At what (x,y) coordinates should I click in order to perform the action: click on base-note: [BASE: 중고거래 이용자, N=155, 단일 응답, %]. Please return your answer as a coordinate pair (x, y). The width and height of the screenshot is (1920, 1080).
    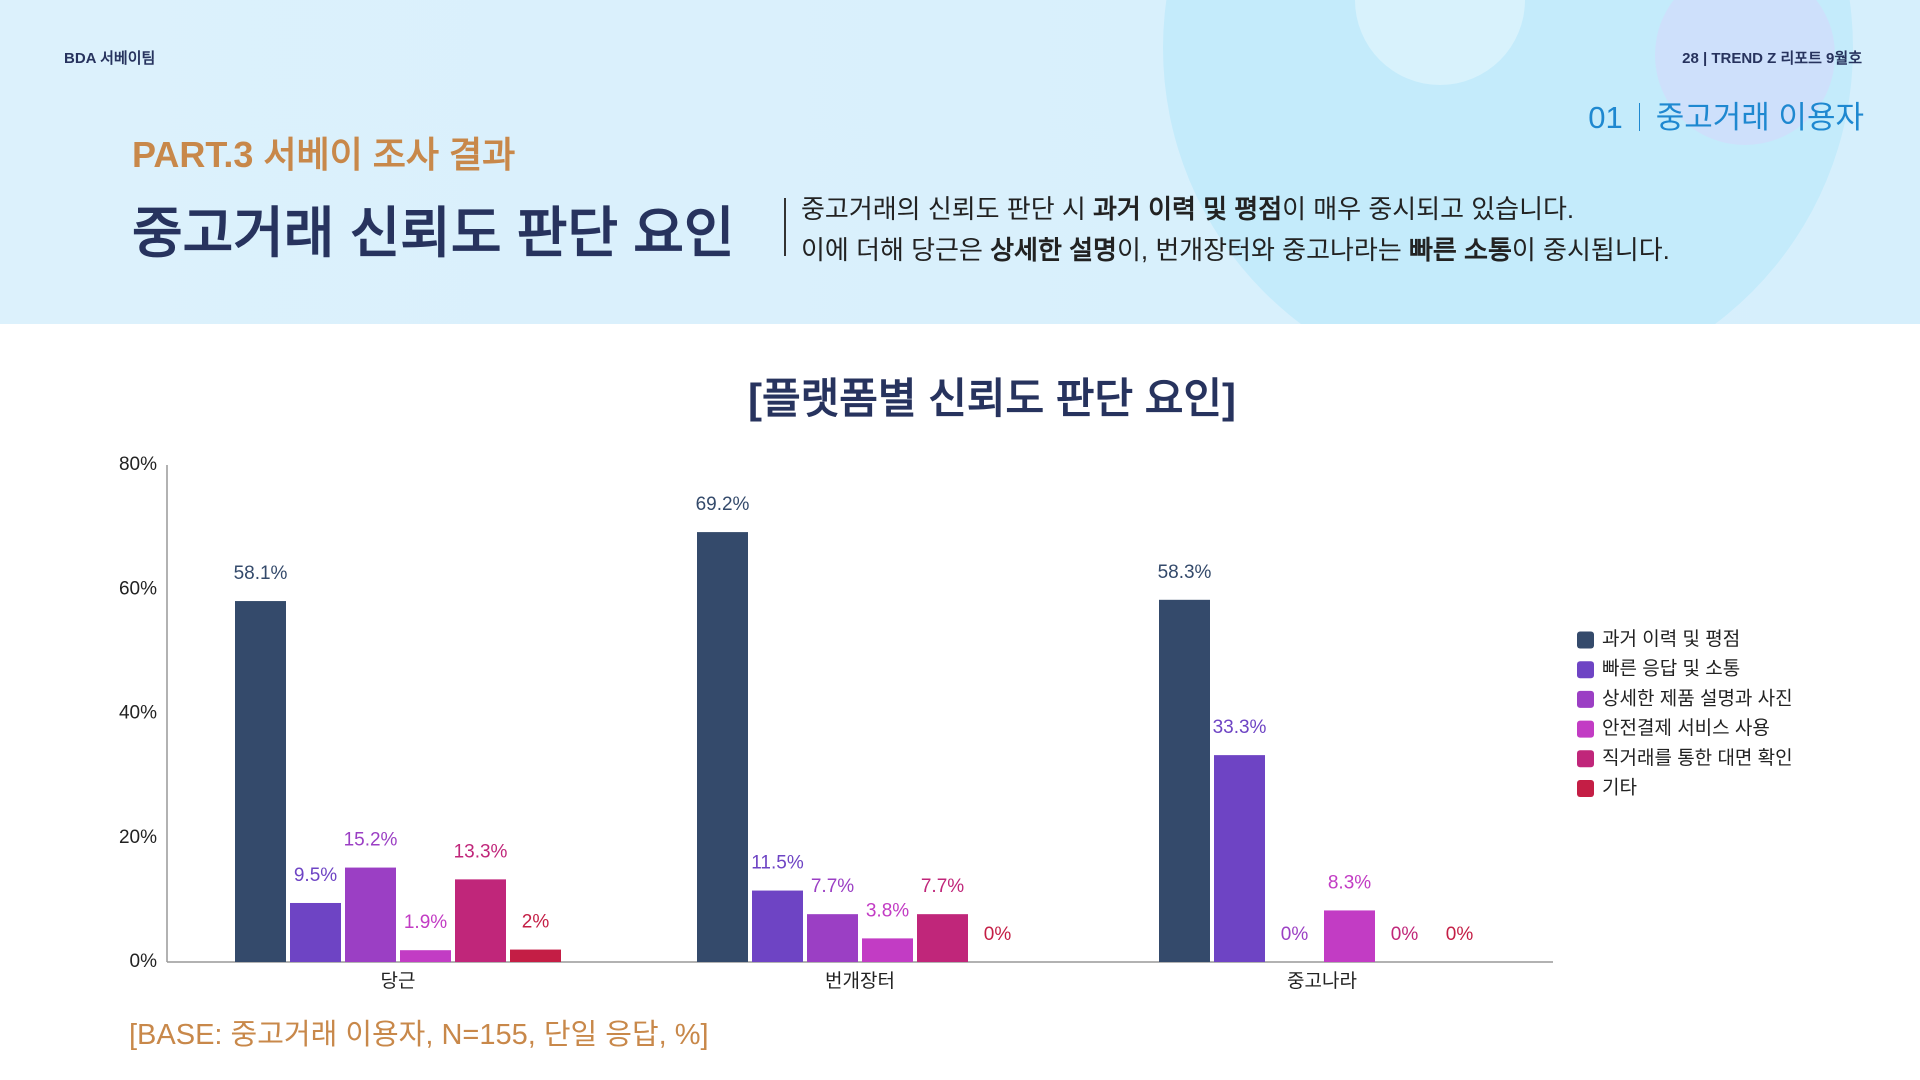
    Looking at the image, I should click on (419, 1035).